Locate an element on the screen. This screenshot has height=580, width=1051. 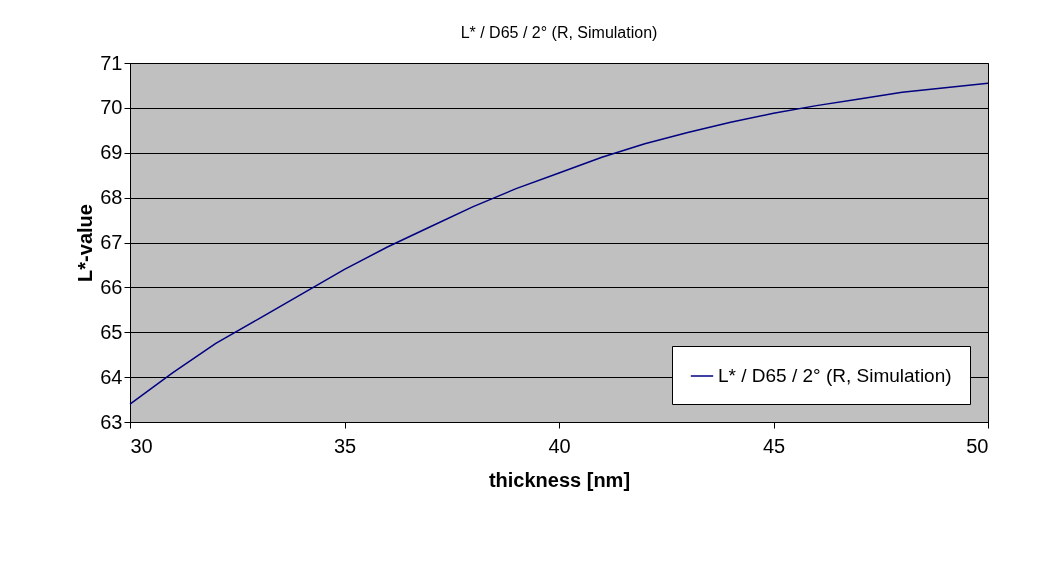
x-tick-label: 40 is located at coordinates (559, 445).